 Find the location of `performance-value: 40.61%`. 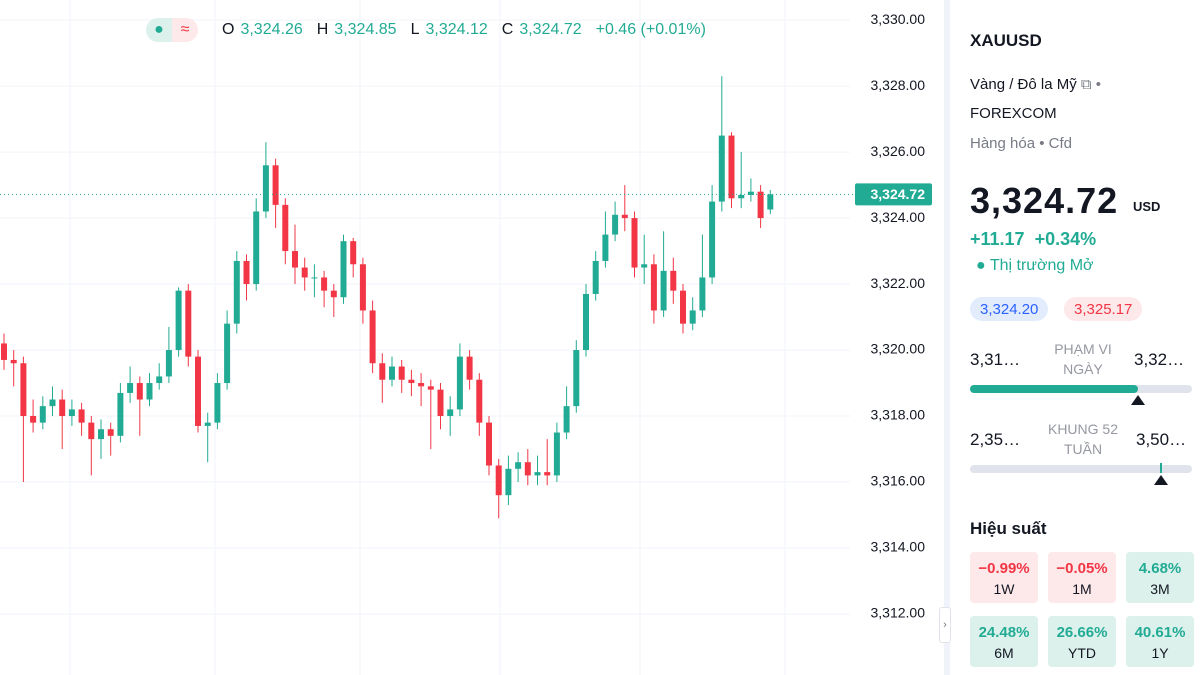

performance-value: 40.61% is located at coordinates (1160, 632).